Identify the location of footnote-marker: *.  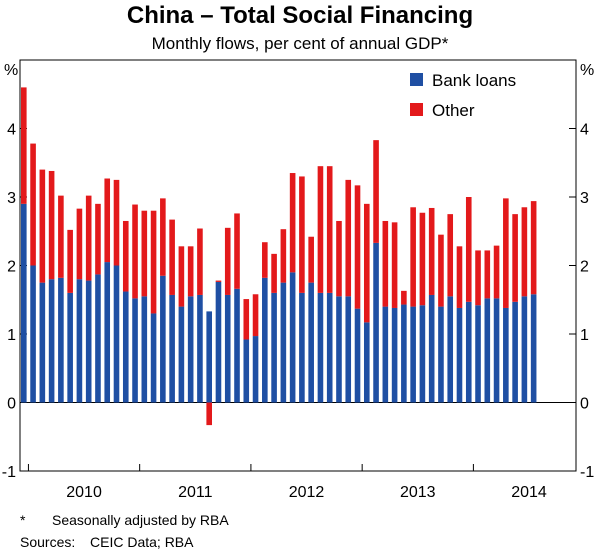
(23, 520).